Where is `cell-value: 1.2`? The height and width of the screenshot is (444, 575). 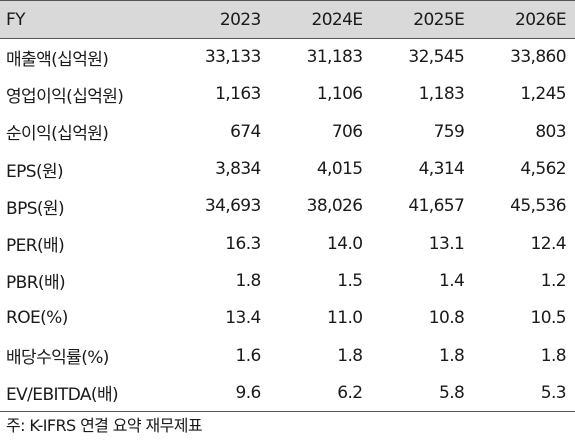
cell-value: 1.2 is located at coordinates (553, 280).